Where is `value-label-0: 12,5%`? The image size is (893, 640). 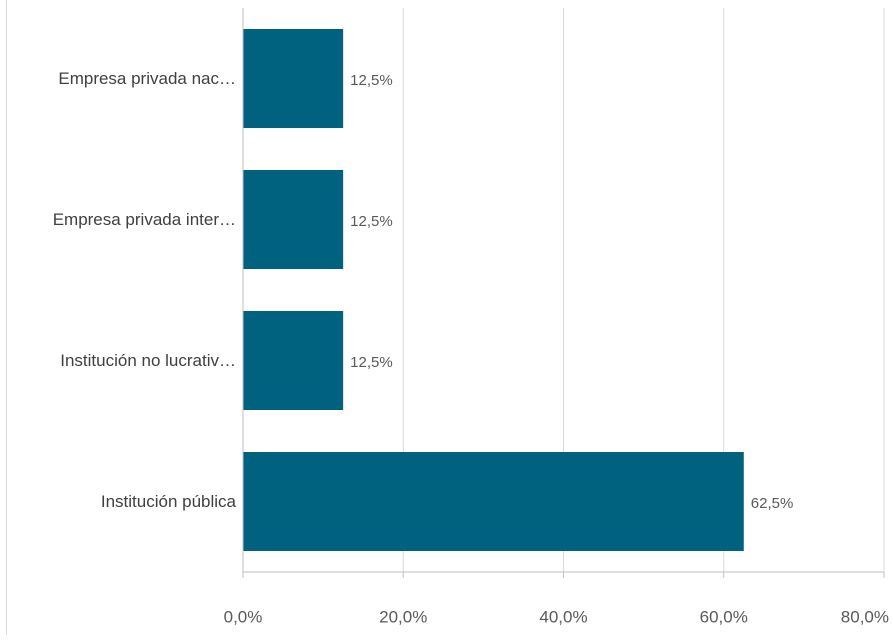 value-label-0: 12,5% is located at coordinates (371, 80).